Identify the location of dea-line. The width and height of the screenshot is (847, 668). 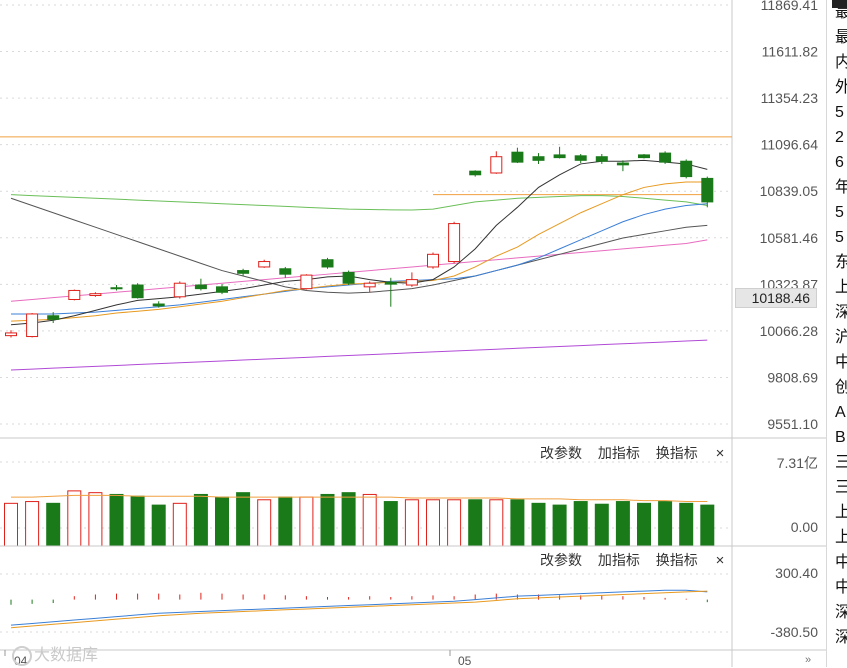
(359, 609).